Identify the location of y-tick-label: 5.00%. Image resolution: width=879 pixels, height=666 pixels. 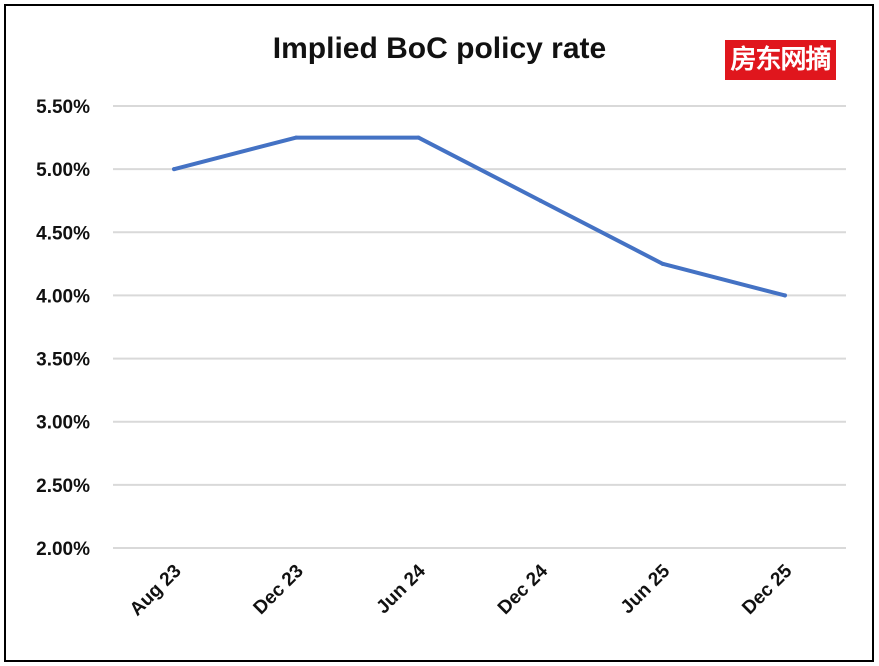
(63, 170).